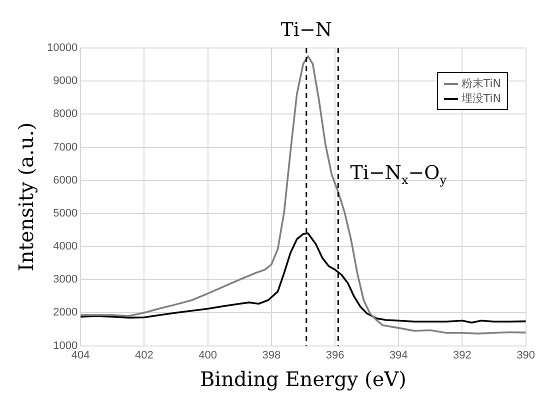  I want to click on x-tick-label: 400, so click(207, 355).